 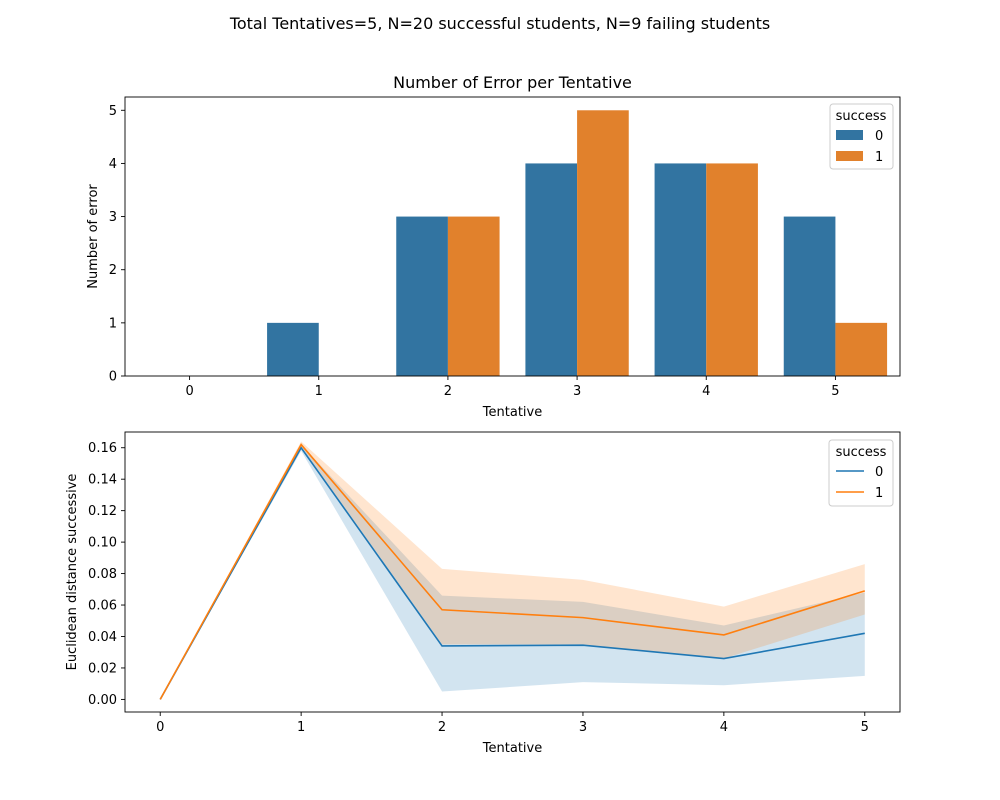 What do you see at coordinates (93, 236) in the screenshot?
I see `bar-y-axis-label: Number of error` at bounding box center [93, 236].